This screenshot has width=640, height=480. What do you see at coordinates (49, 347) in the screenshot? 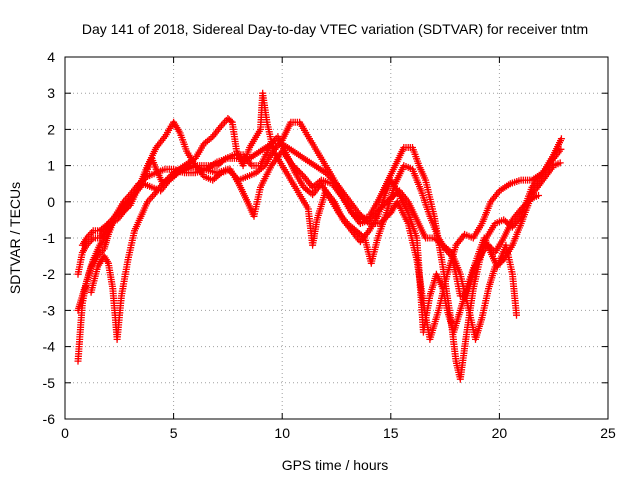
I see `y-tick-label: -4` at bounding box center [49, 347].